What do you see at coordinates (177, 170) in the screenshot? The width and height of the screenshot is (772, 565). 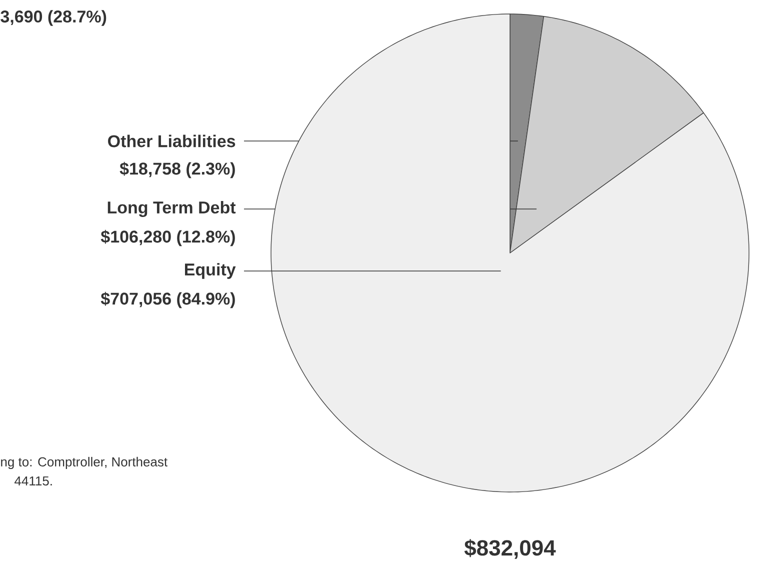 I see `data-label: $18,758 (2.3%)` at bounding box center [177, 170].